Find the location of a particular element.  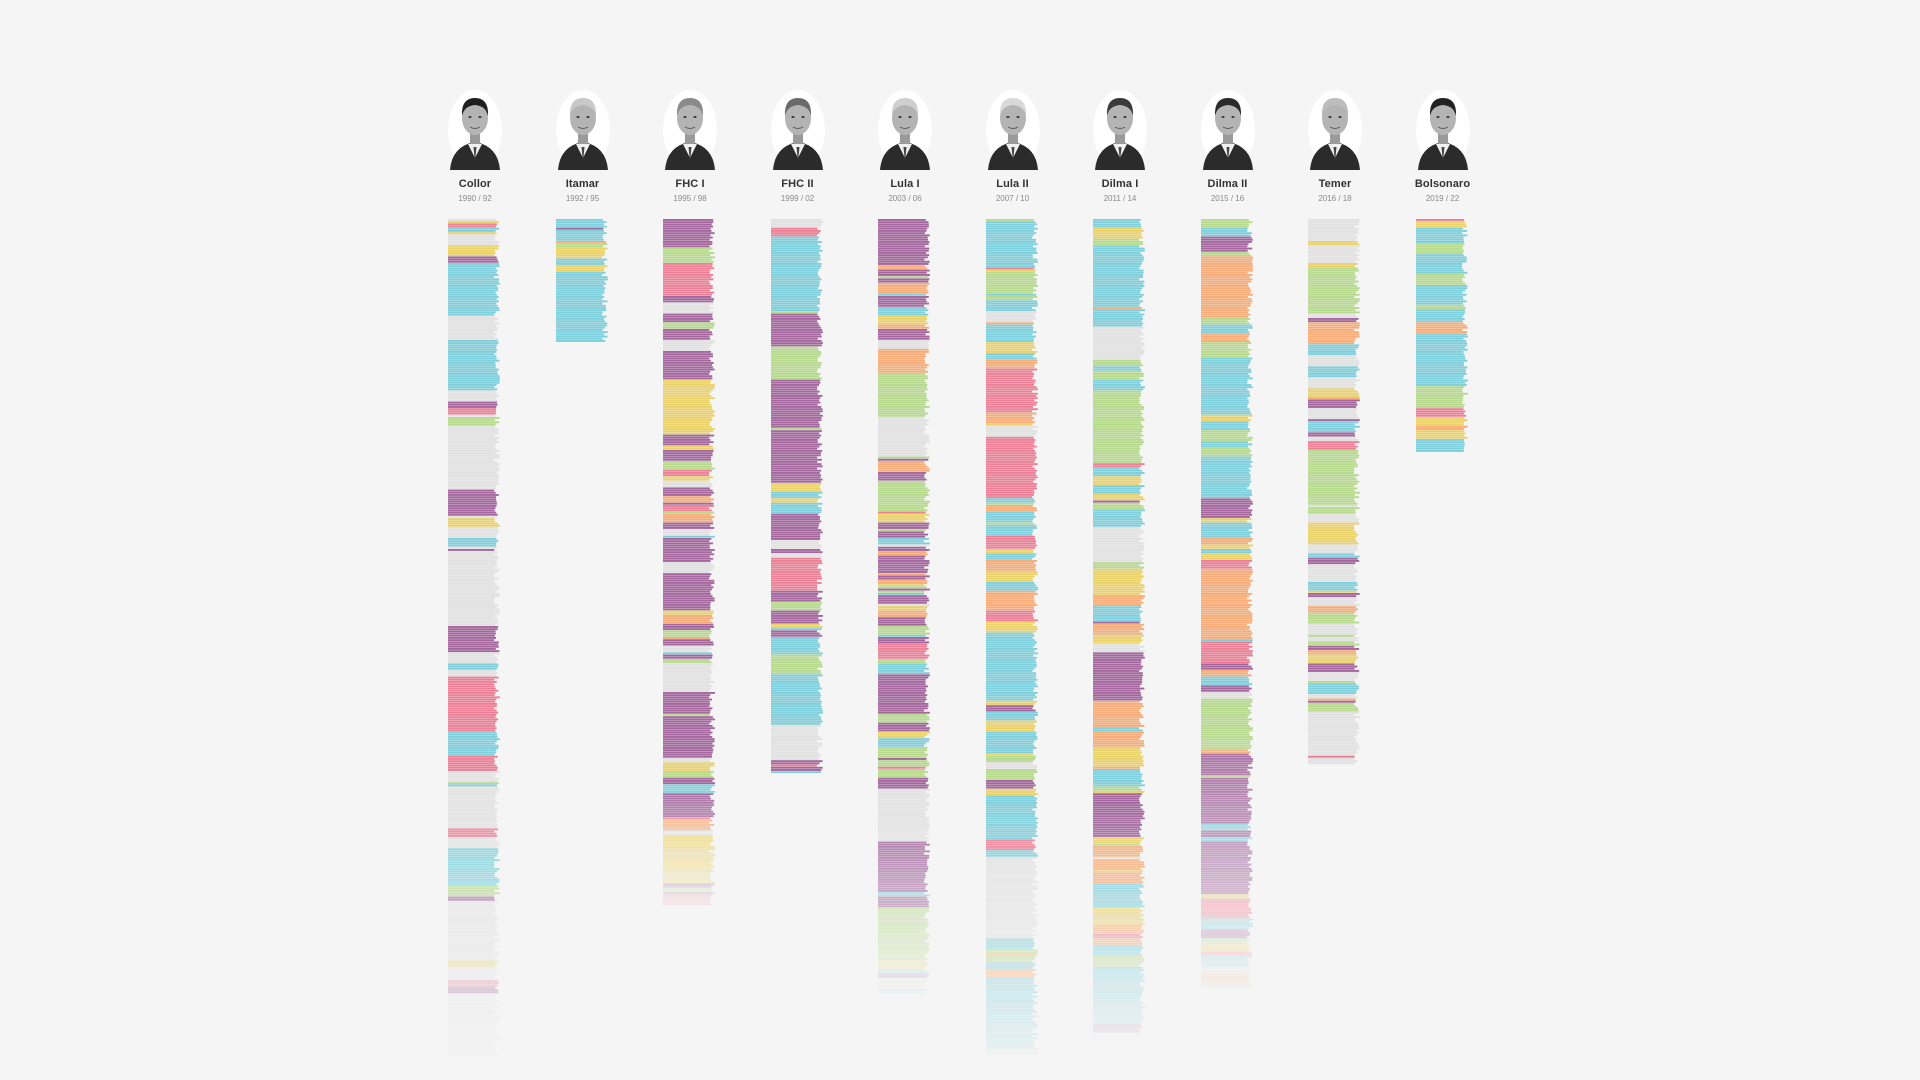

bar-stack is located at coordinates (582, 281).